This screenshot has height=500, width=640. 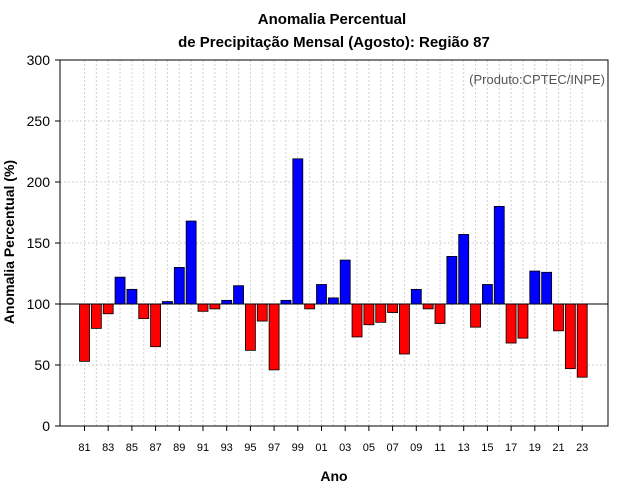 I want to click on x-tick-label: 95, so click(x=250, y=448).